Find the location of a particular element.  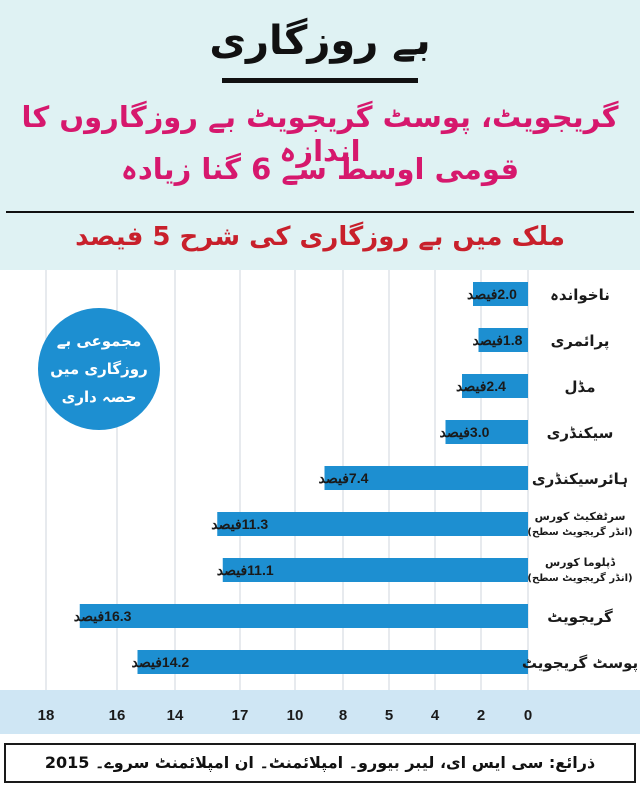

header-divider is located at coordinates (320, 212).